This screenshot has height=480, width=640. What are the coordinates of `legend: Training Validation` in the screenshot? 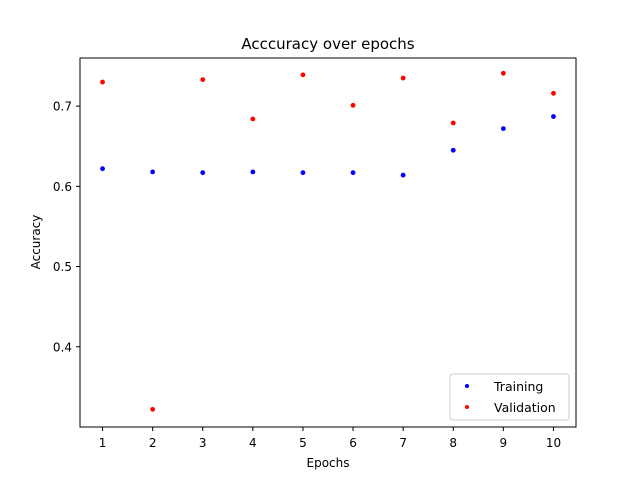 It's located at (509, 397).